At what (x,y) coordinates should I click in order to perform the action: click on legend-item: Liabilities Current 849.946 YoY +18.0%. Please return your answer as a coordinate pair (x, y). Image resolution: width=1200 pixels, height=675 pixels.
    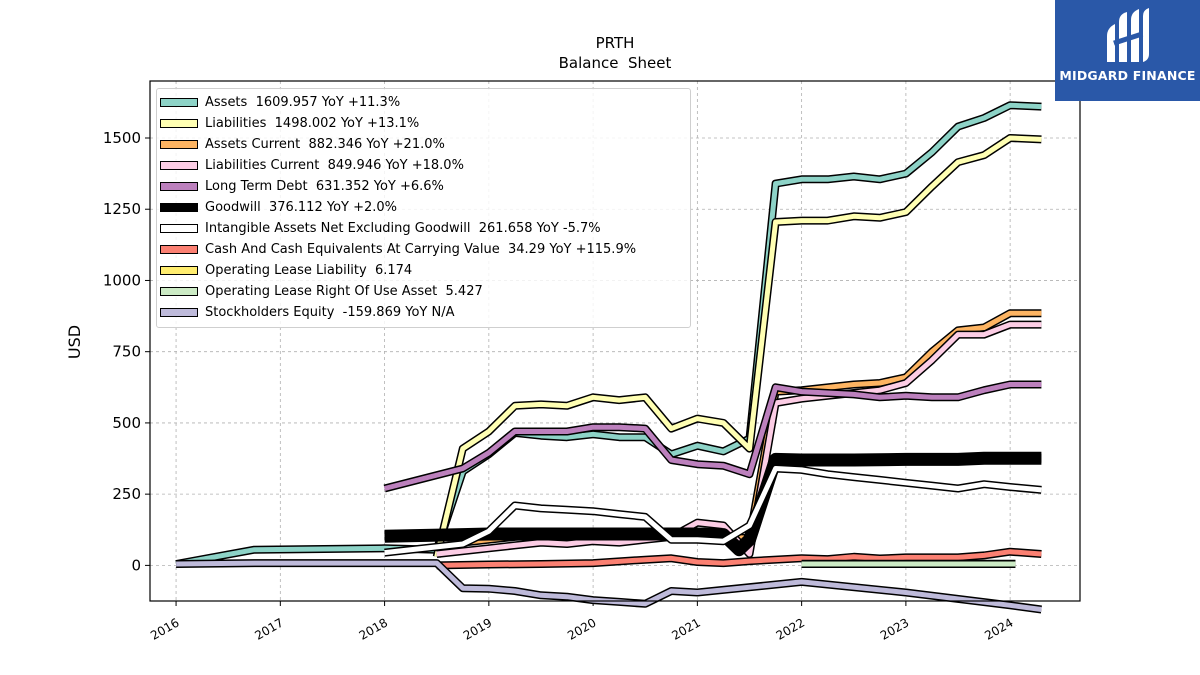
    Looking at the image, I should click on (423, 165).